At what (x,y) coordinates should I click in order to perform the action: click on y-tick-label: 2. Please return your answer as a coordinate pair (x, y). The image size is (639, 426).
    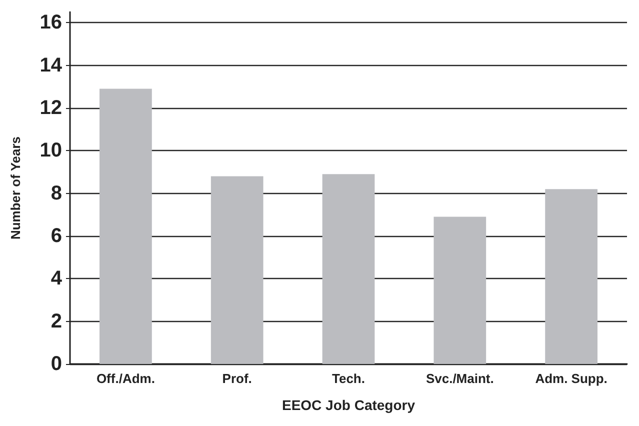
    Looking at the image, I should click on (56, 321).